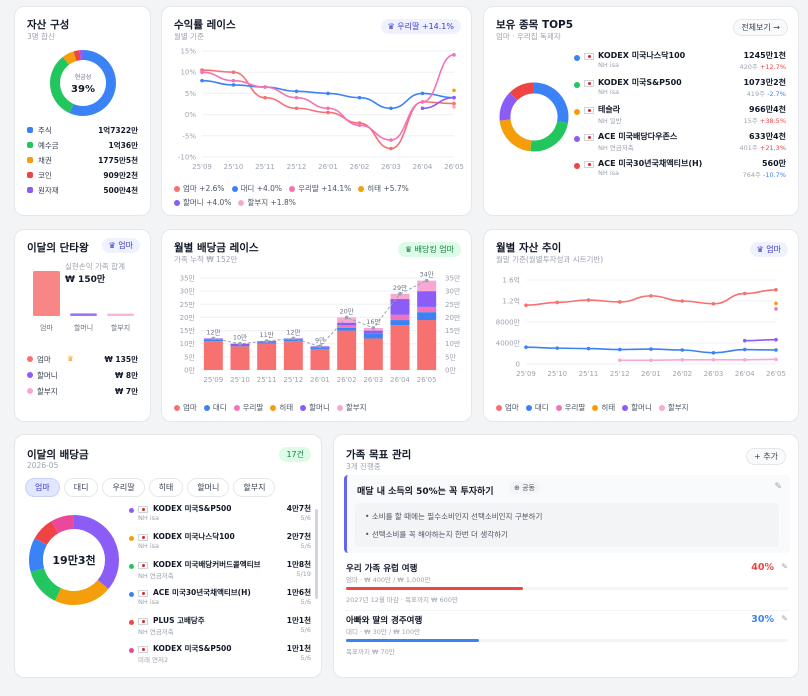  I want to click on legend-label: 대디, so click(541, 407).